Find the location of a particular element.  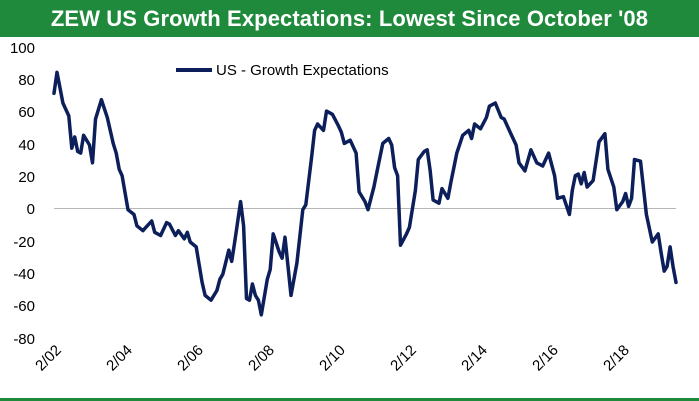

y-tick-label: -40 is located at coordinates (24, 274).